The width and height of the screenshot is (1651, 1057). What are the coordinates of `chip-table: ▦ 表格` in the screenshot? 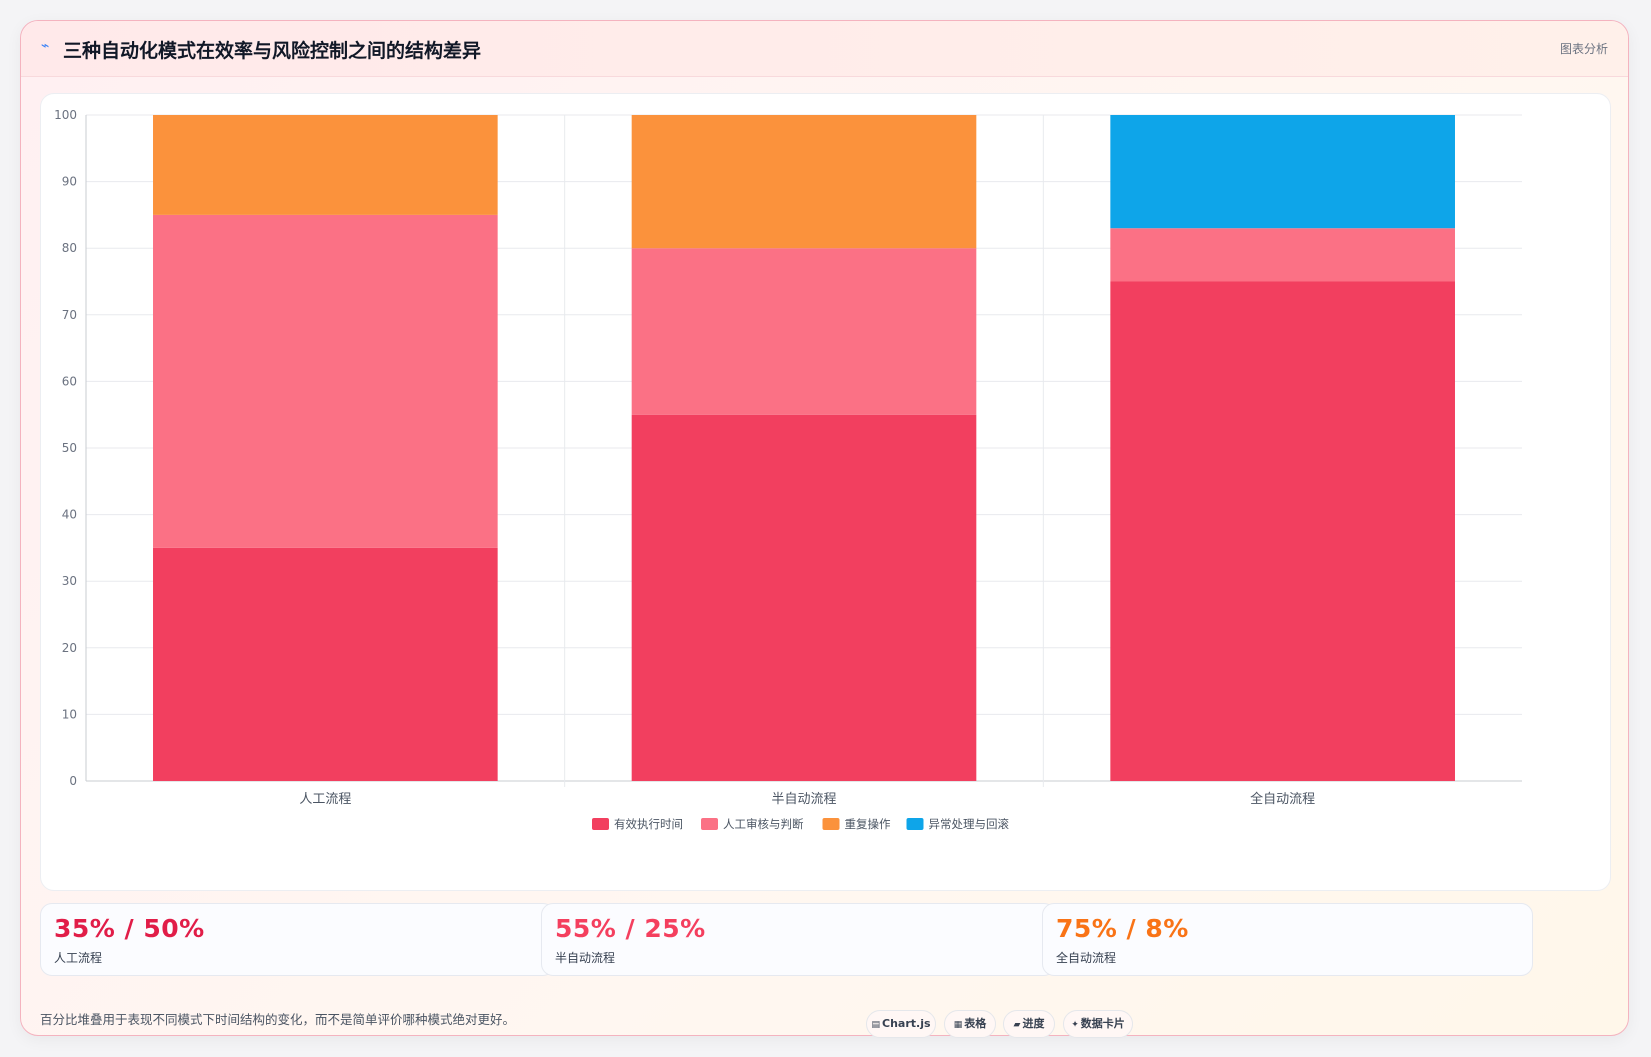 It's located at (970, 1024).